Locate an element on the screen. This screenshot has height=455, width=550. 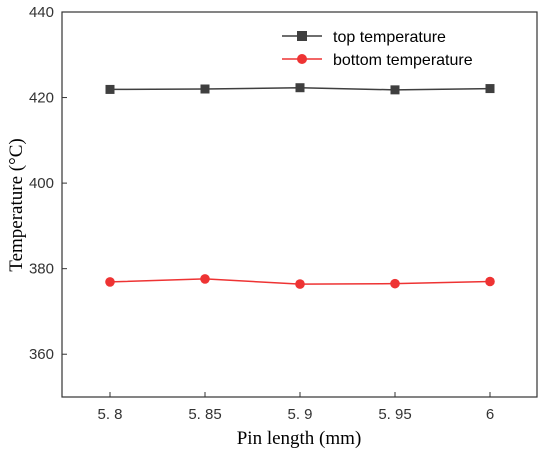
y-tick-label: 360 is located at coordinates (41, 354).